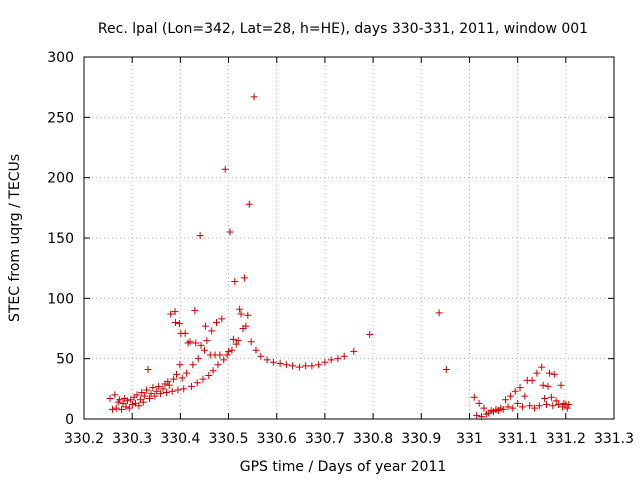  What do you see at coordinates (518, 439) in the screenshot?
I see `x-tick-label: 331.1` at bounding box center [518, 439].